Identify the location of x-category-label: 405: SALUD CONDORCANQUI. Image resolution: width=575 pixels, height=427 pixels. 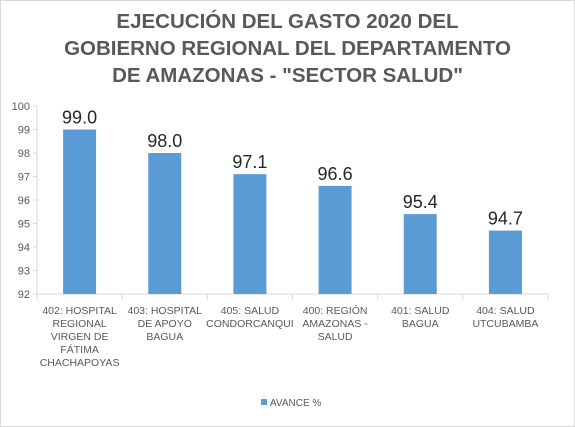
(250, 317).